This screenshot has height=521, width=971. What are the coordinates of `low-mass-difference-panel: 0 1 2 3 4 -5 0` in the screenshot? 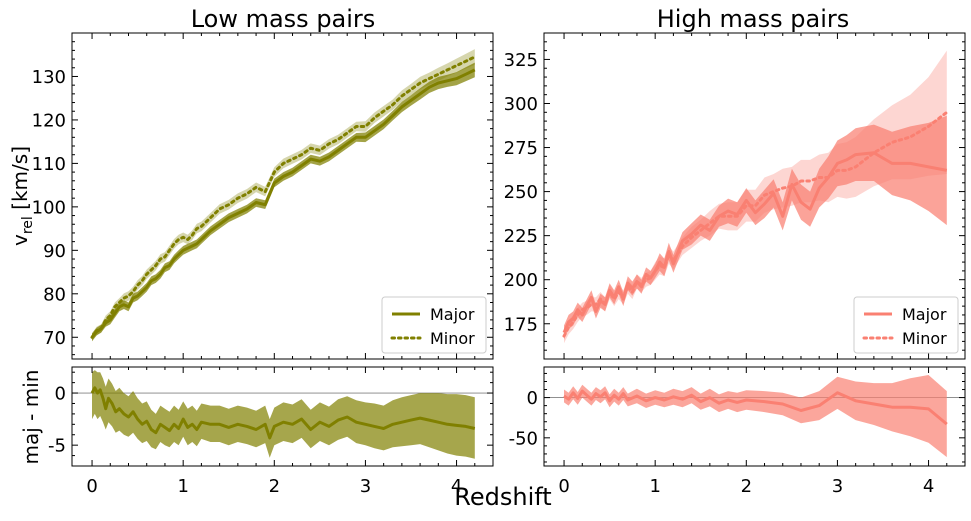 It's located at (271, 431).